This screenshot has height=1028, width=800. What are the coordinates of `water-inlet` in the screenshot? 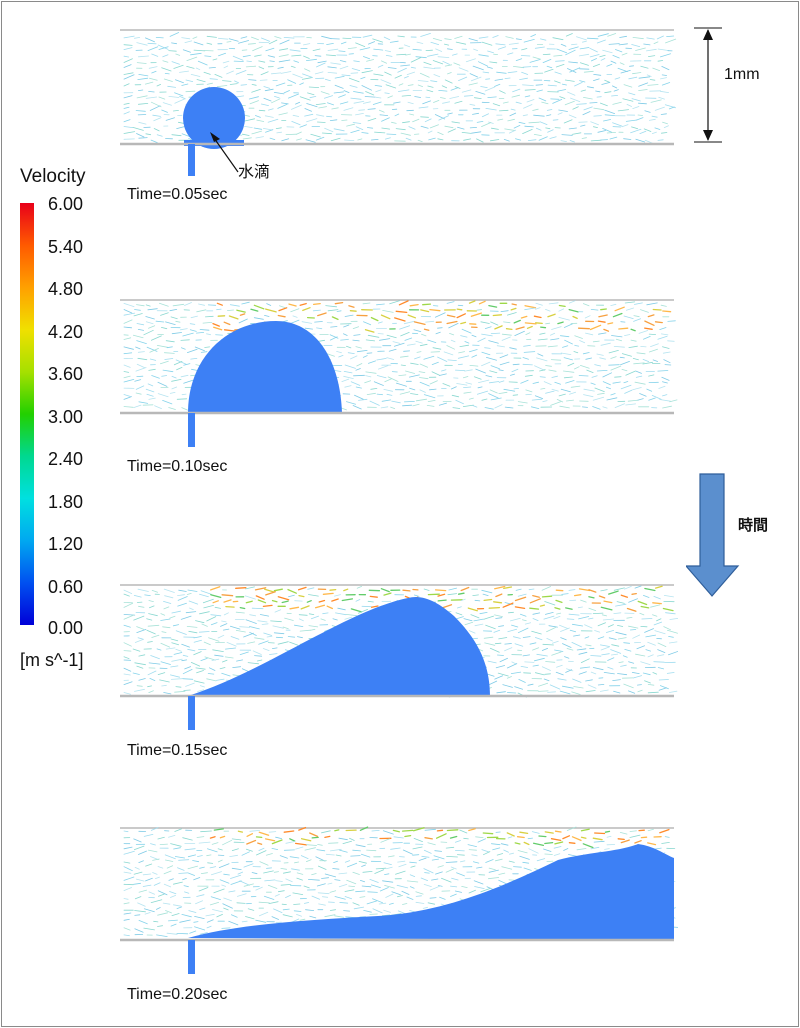 It's located at (191, 160).